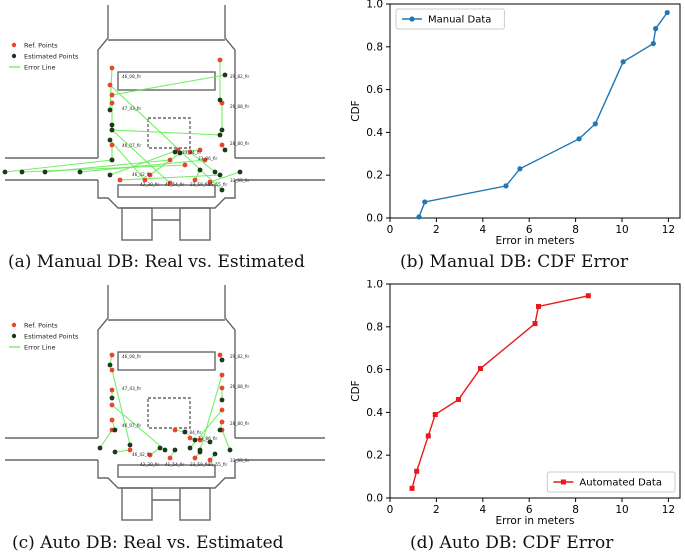 This screenshot has width=685, height=556. What do you see at coordinates (374, 47) in the screenshot?
I see `y-tick-label: 0.8` at bounding box center [374, 47].